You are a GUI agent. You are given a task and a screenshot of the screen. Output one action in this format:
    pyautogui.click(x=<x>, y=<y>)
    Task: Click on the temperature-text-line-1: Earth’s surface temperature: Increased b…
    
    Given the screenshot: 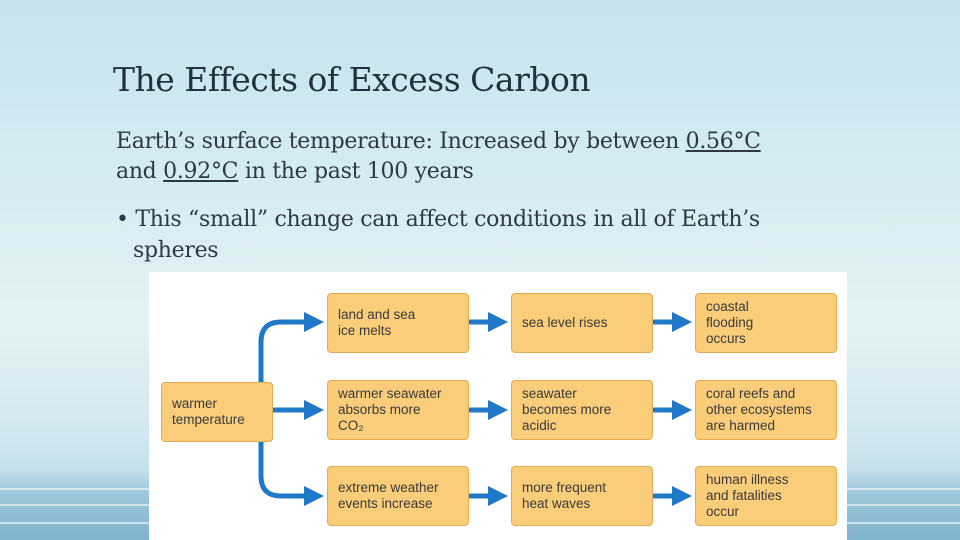 What is the action you would take?
    pyautogui.click(x=438, y=141)
    